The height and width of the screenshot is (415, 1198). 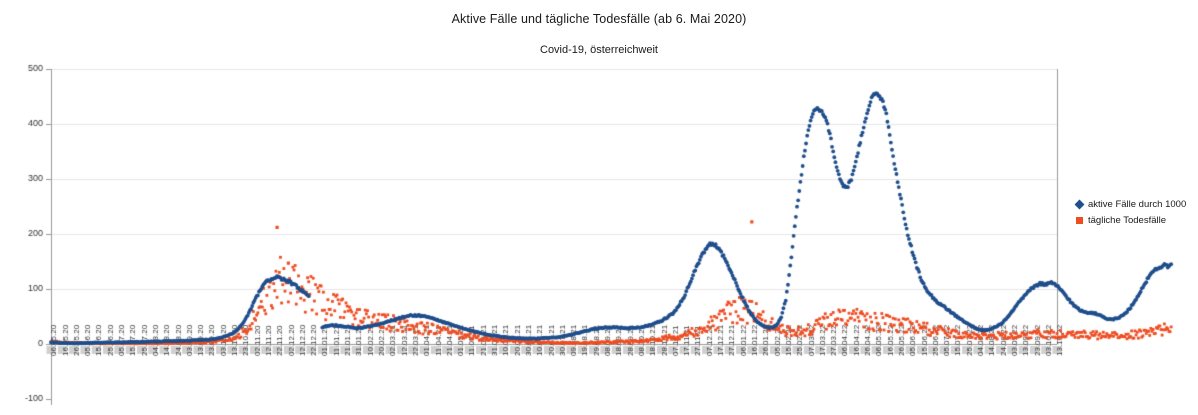 I want to click on legend-item-taegliche-todesfaelle: tägliche Todesfälle, so click(x=1137, y=220).